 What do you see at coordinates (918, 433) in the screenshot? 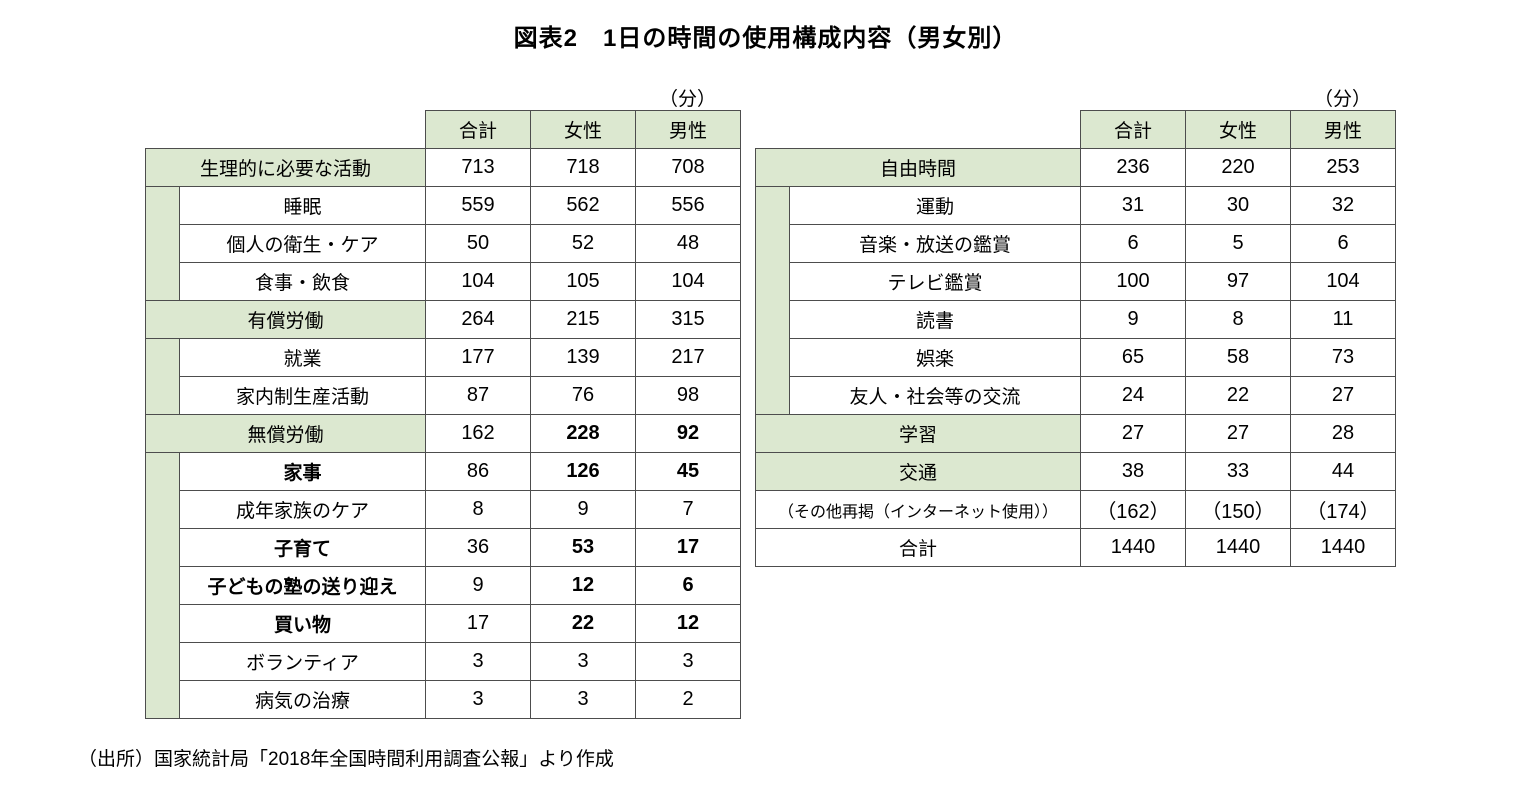
I see `category-label: 学習` at bounding box center [918, 433].